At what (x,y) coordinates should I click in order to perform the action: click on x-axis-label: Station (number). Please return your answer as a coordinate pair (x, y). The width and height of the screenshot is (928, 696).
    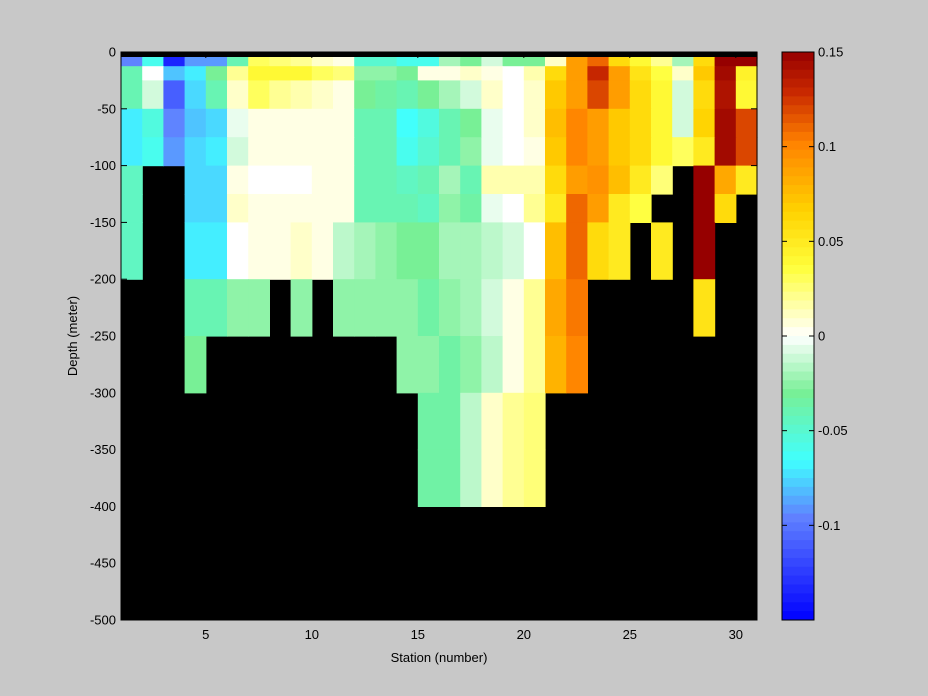
    Looking at the image, I should click on (439, 657).